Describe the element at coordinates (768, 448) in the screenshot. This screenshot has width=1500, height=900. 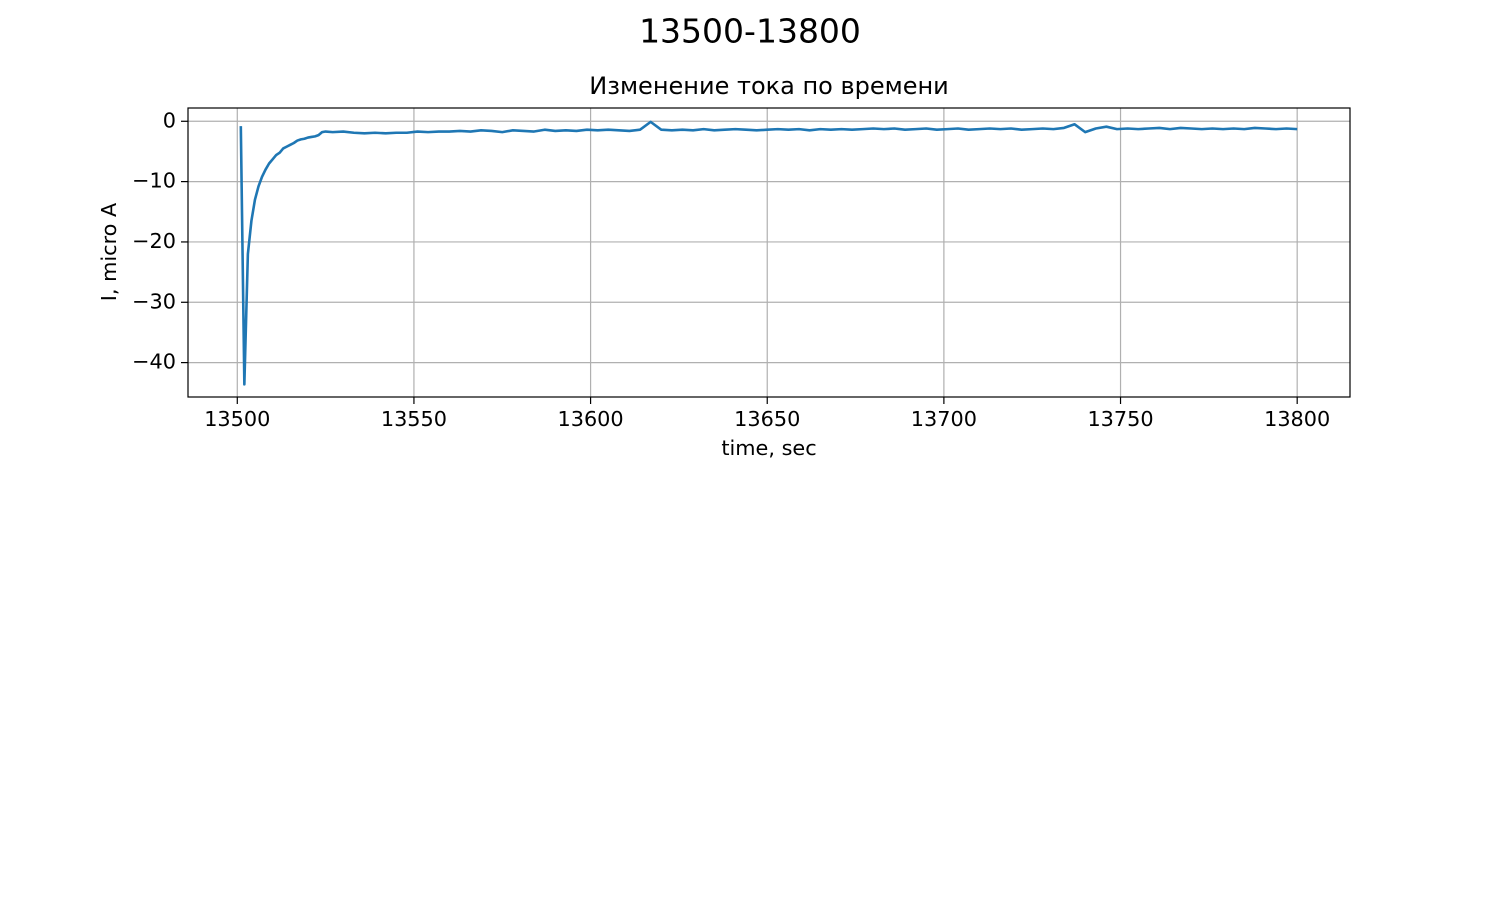
I see `x-axis-label: time, sec` at that location.